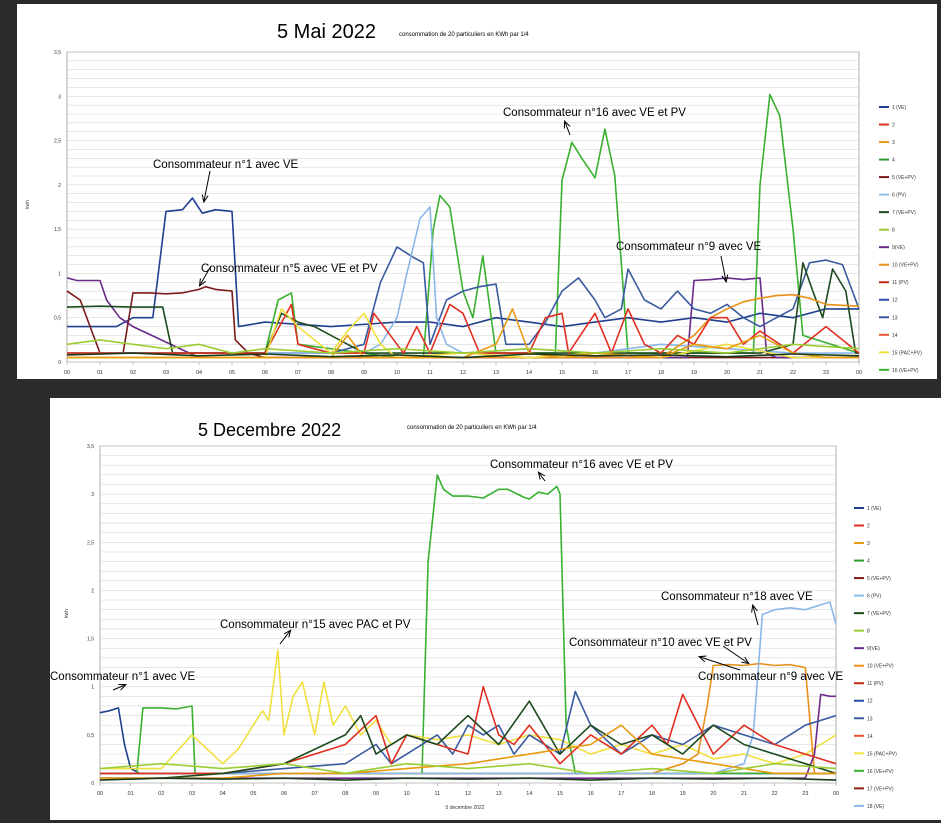 This screenshot has width=941, height=823. I want to click on y-tick-label: 3,5, so click(90, 447).